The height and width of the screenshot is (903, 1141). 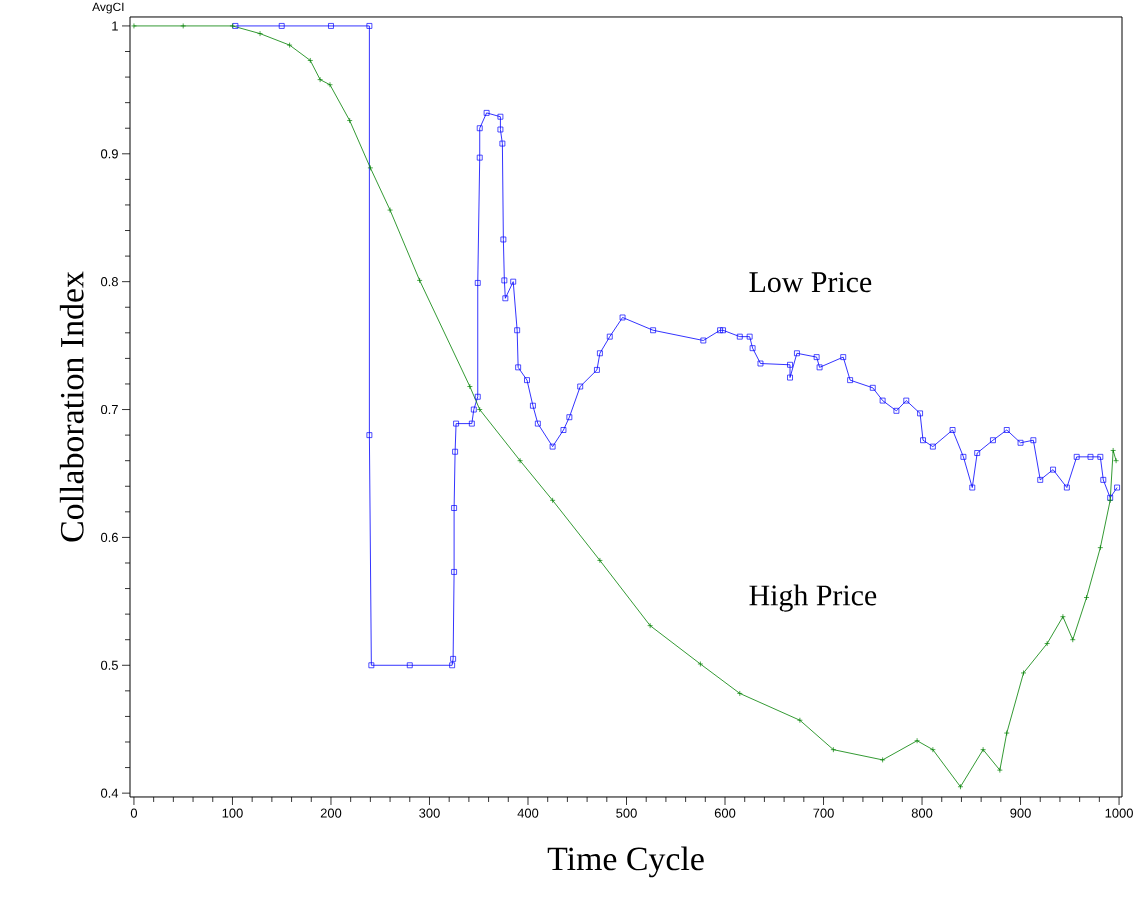 What do you see at coordinates (625, 862) in the screenshot?
I see `x-axis-title: Time Cycle` at bounding box center [625, 862].